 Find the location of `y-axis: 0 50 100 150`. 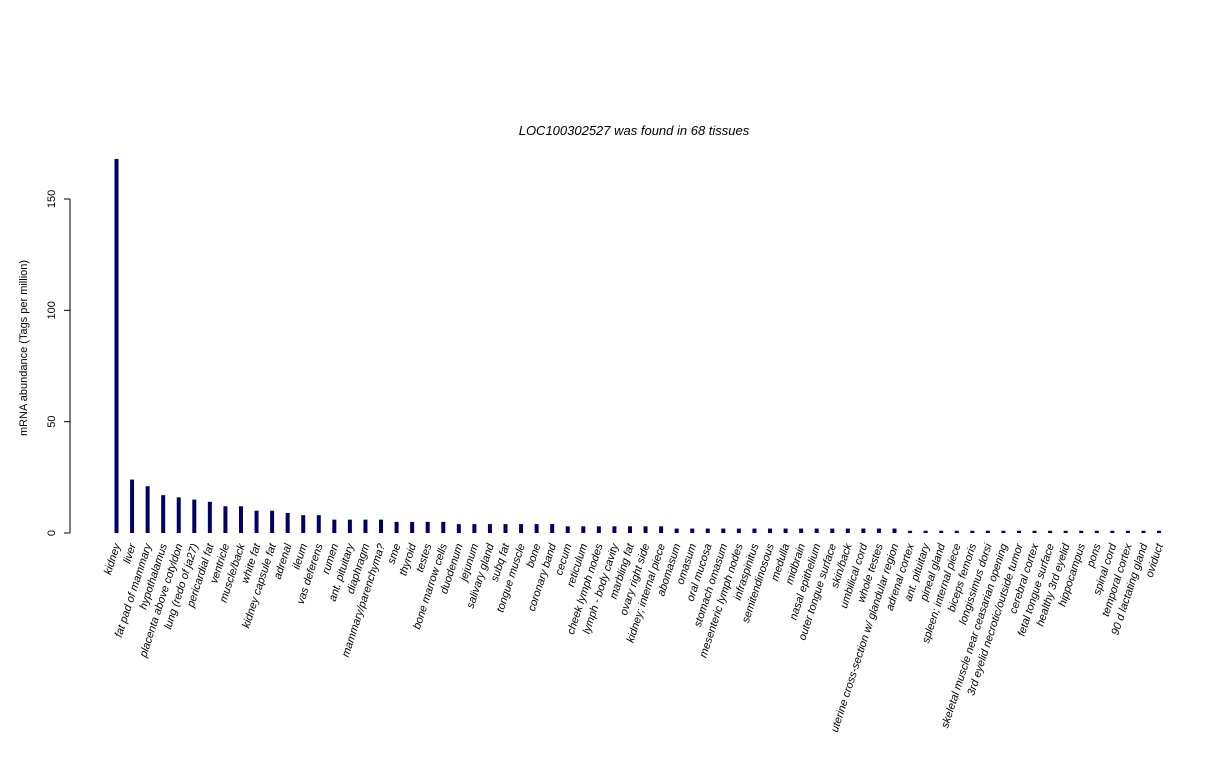

y-axis: 0 50 100 150 is located at coordinates (58, 363).